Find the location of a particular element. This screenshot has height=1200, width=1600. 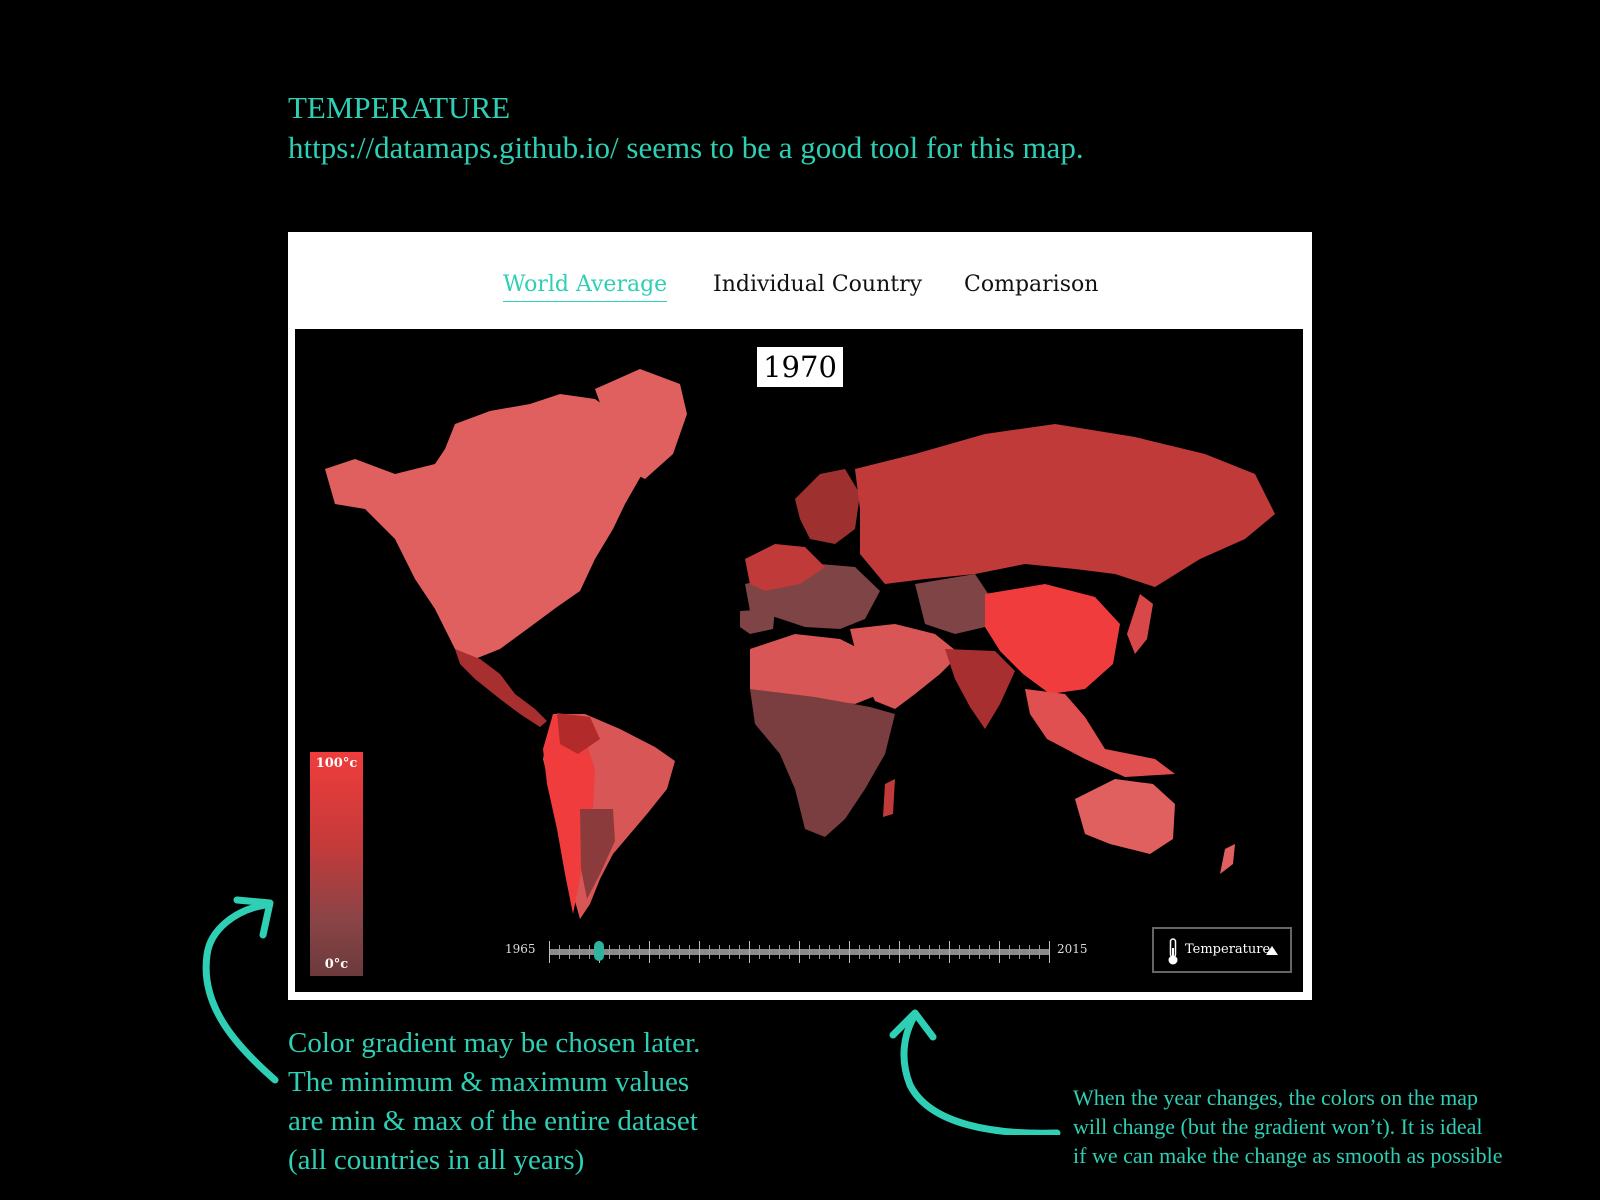

year-slider: 1965 2015 is located at coordinates (800, 949).